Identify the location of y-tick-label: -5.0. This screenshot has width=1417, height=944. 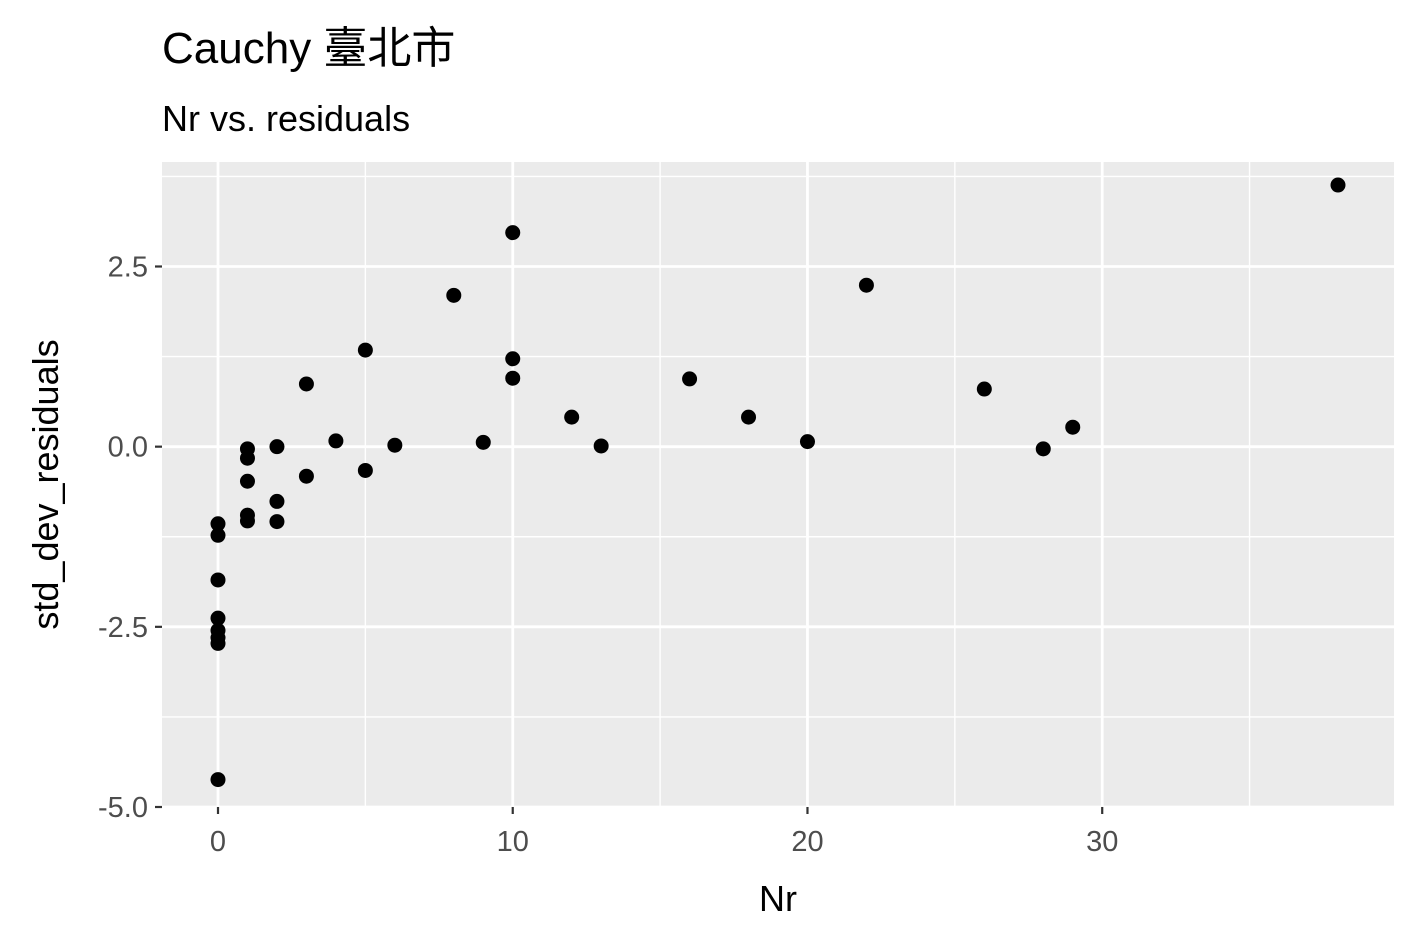
(123, 808).